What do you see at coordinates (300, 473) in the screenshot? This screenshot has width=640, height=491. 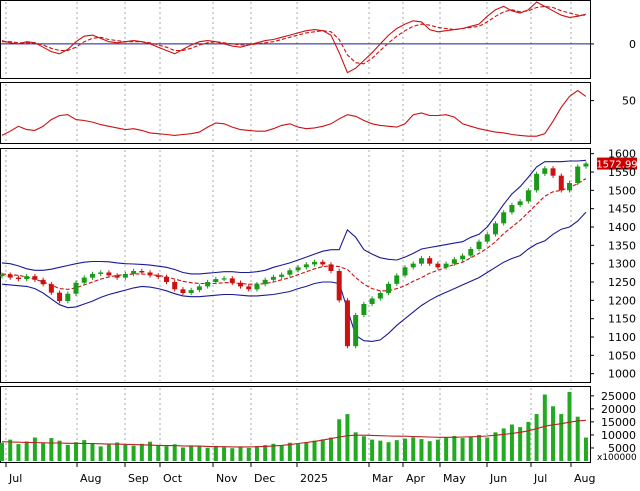 I see `x-axis: Jul Aug Sep Oct Nov Dec 2025 Mar Apr May Jun Jul Aug` at bounding box center [300, 473].